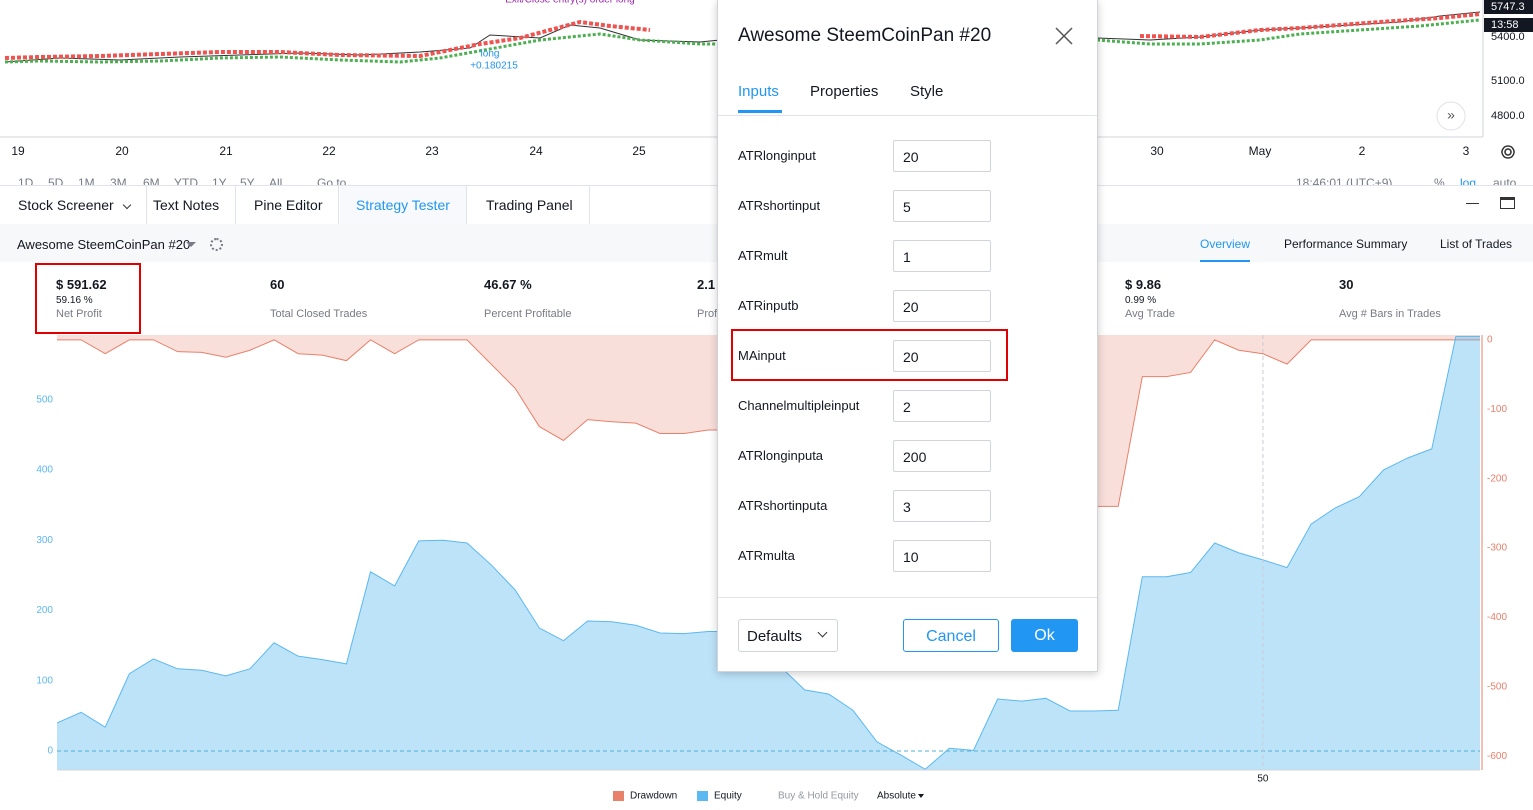  Describe the element at coordinates (187, 205) in the screenshot. I see `tab: Text Notes` at that location.